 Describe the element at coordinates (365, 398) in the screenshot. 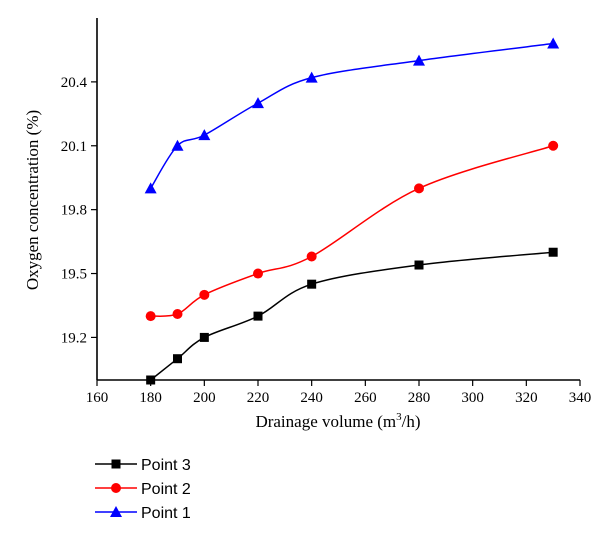

I see `x-tick-label: 260` at that location.